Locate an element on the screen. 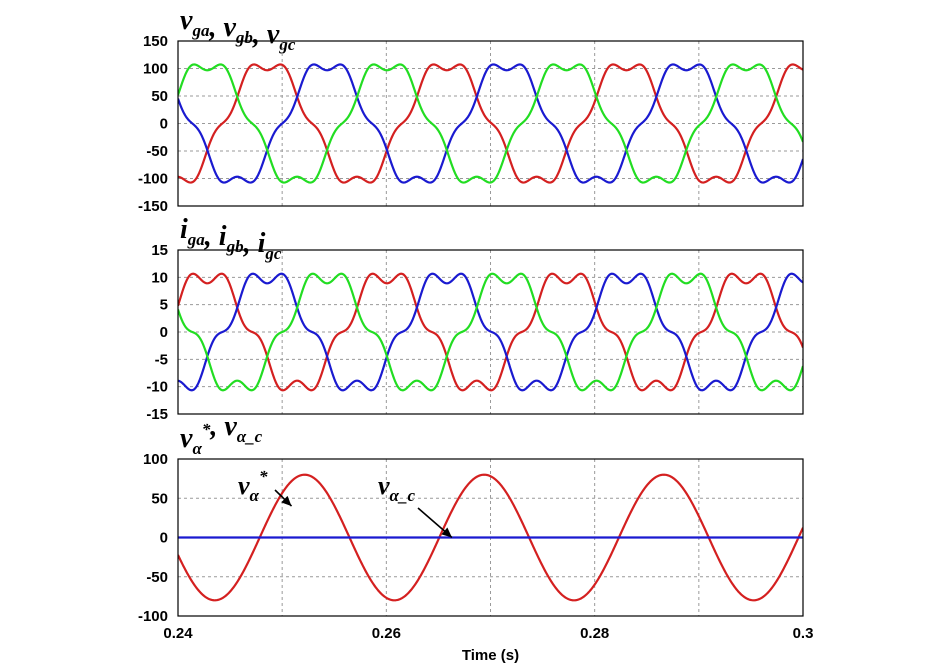  annotation-label: vα* is located at coordinates (253, 486).